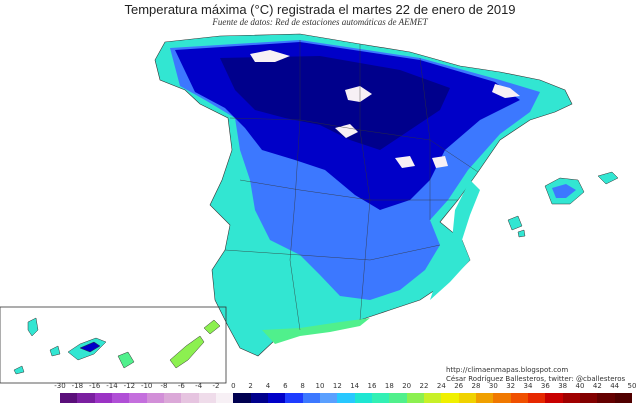 The image size is (640, 406). I want to click on legend-label: -2, so click(216, 386).